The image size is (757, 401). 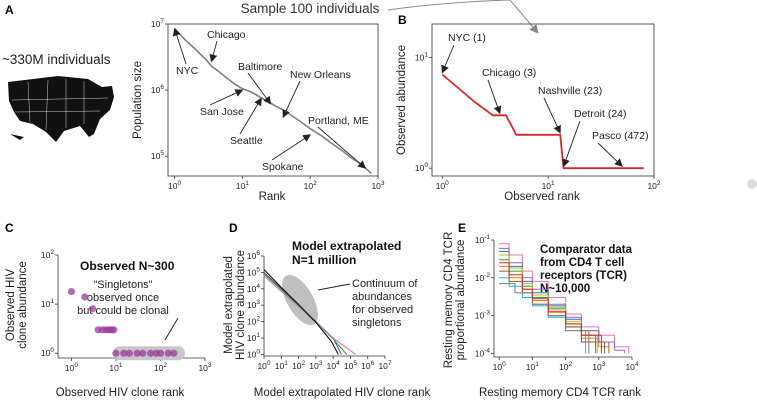 What do you see at coordinates (442, 185) in the screenshot?
I see `x-tick-label-b-0: 10⁰` at bounding box center [442, 185].